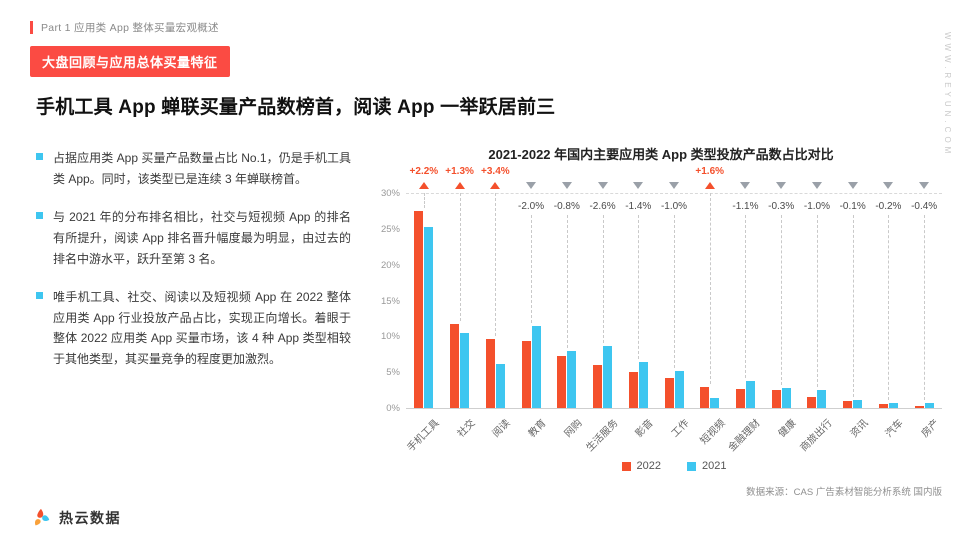 This screenshot has height=545, width=968. Describe the element at coordinates (680, 428) in the screenshot. I see `x-axis-label: 工作` at that location.